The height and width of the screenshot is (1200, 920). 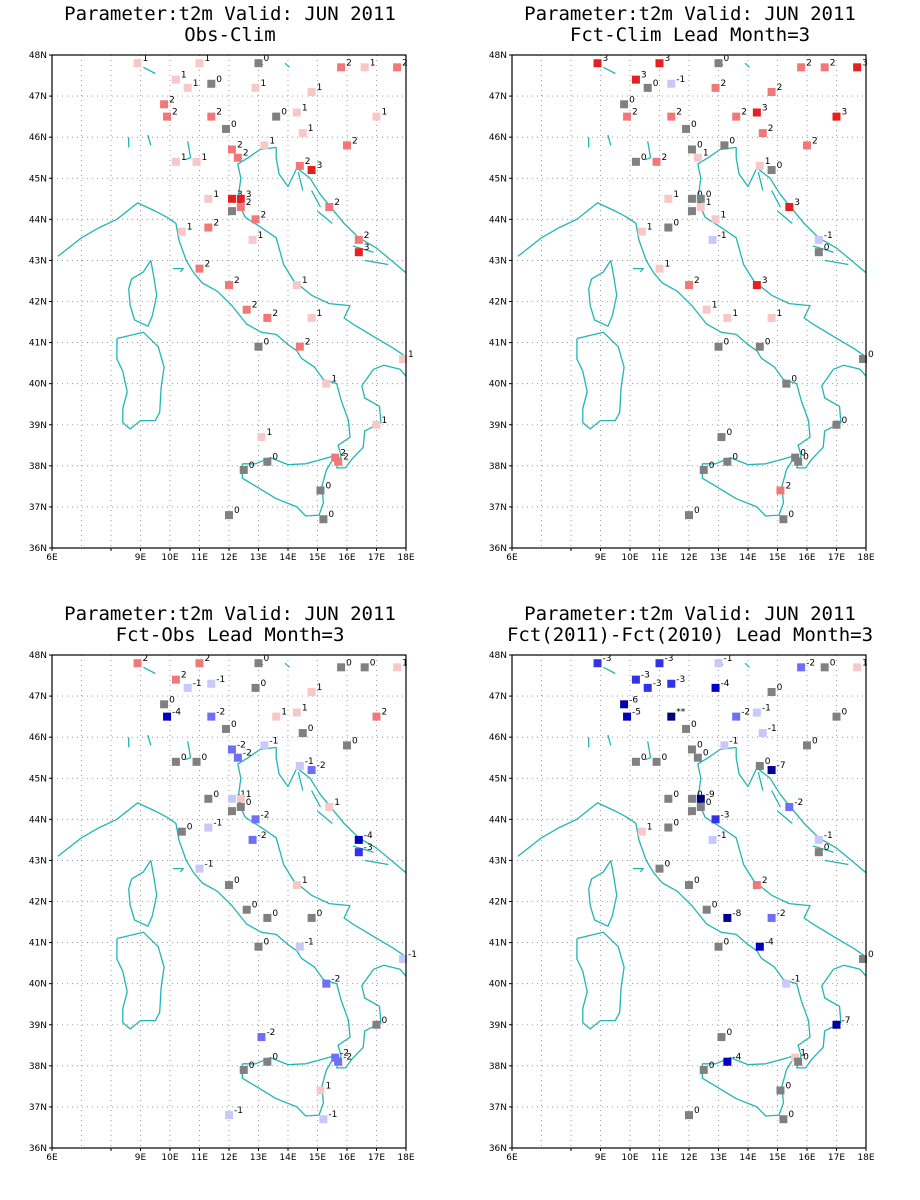 What do you see at coordinates (38, 138) in the screenshot?
I see `lat-tick-label: 46N` at bounding box center [38, 138].